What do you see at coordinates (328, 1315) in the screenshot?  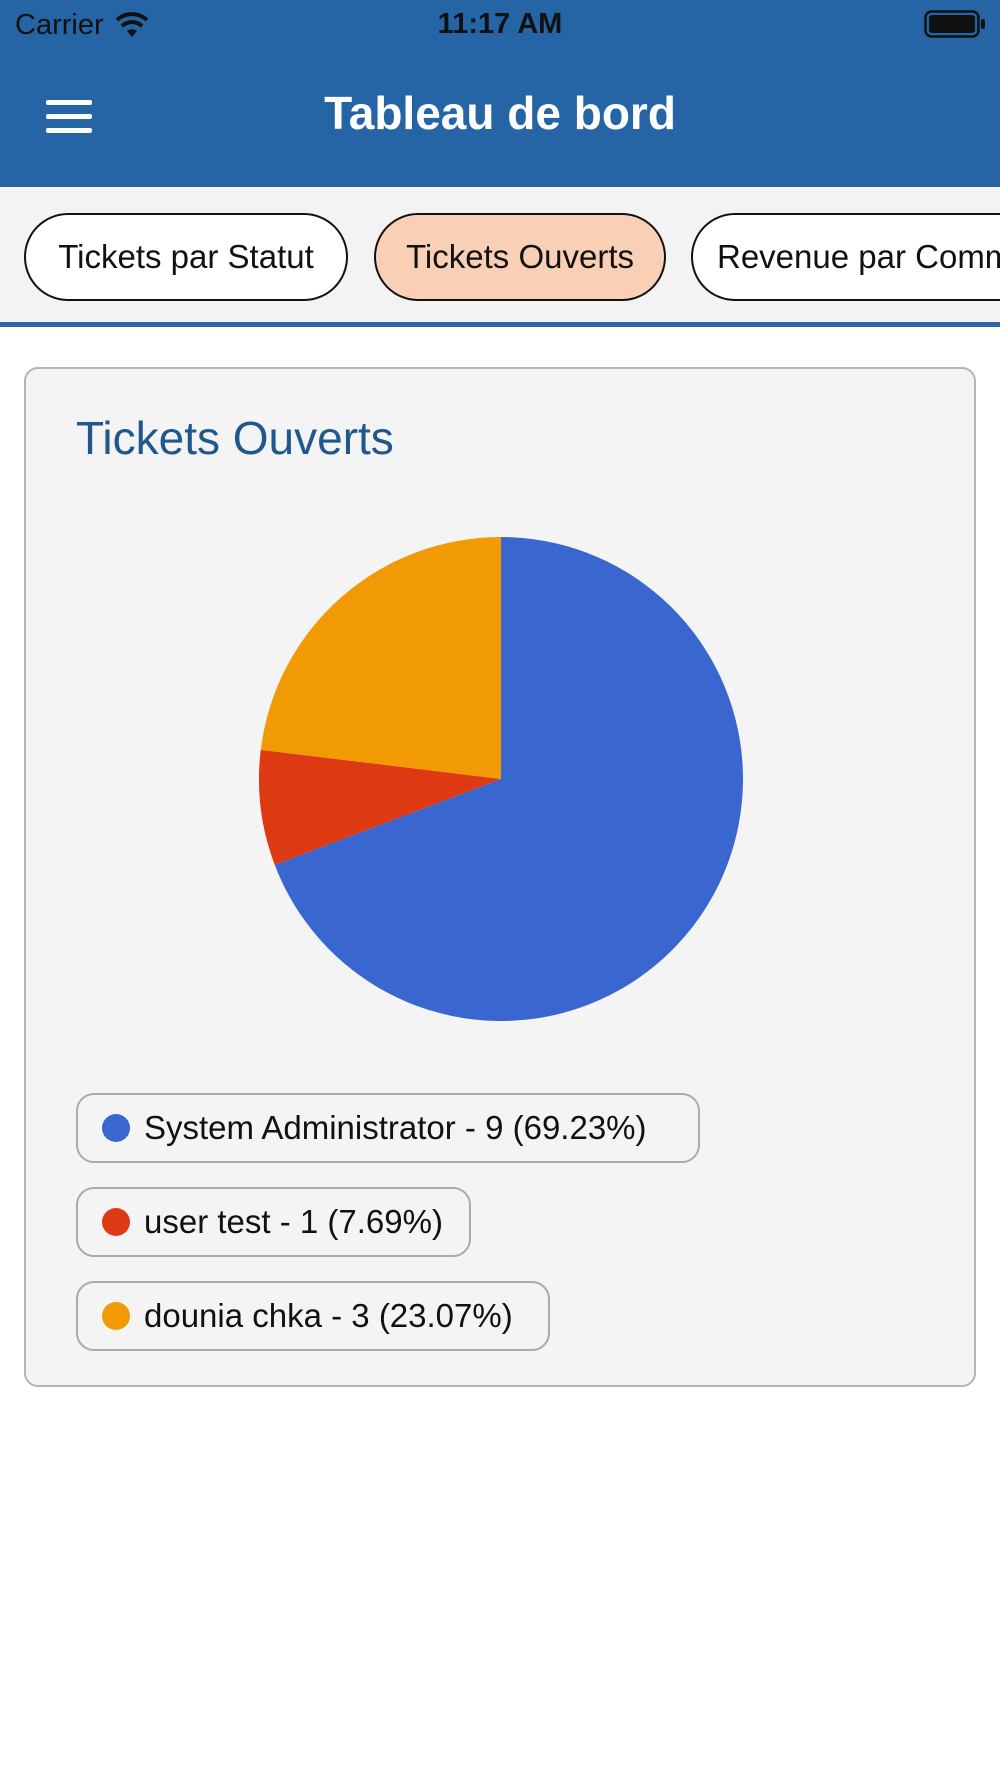 I see `legend-label: dounia chka - 3 (23.07%)` at bounding box center [328, 1315].